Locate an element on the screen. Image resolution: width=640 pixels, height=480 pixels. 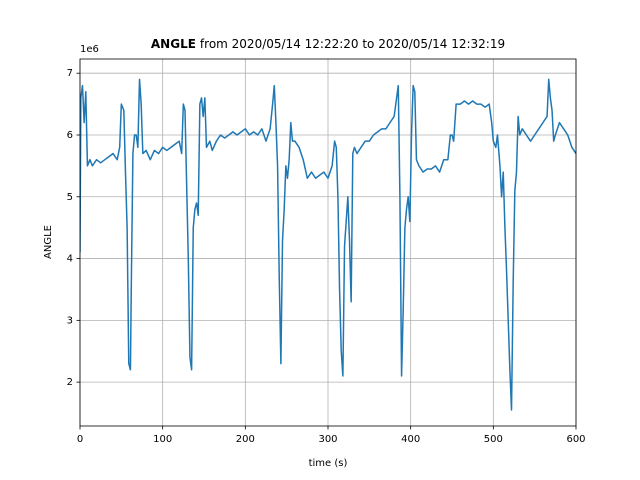
y-tick-label: 3 is located at coordinates (70, 320).